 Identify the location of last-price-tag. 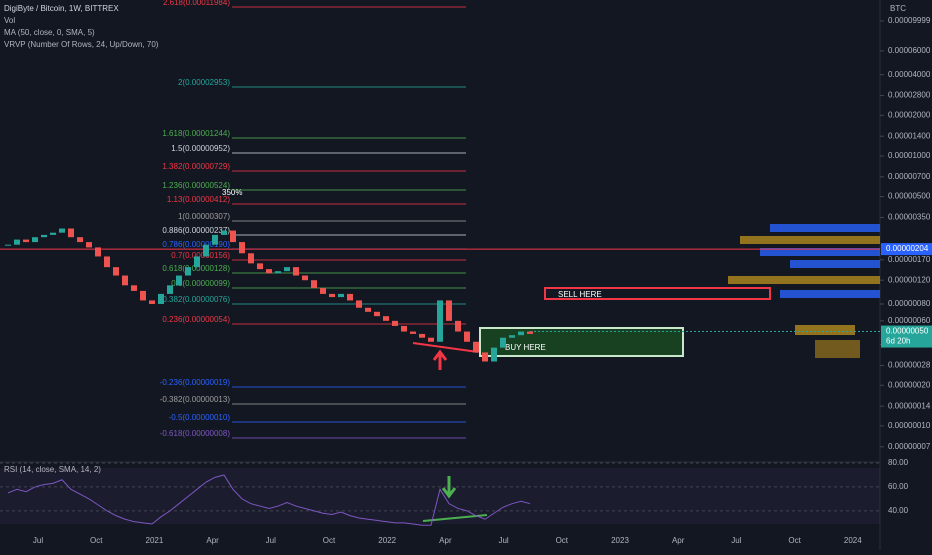
(906, 249).